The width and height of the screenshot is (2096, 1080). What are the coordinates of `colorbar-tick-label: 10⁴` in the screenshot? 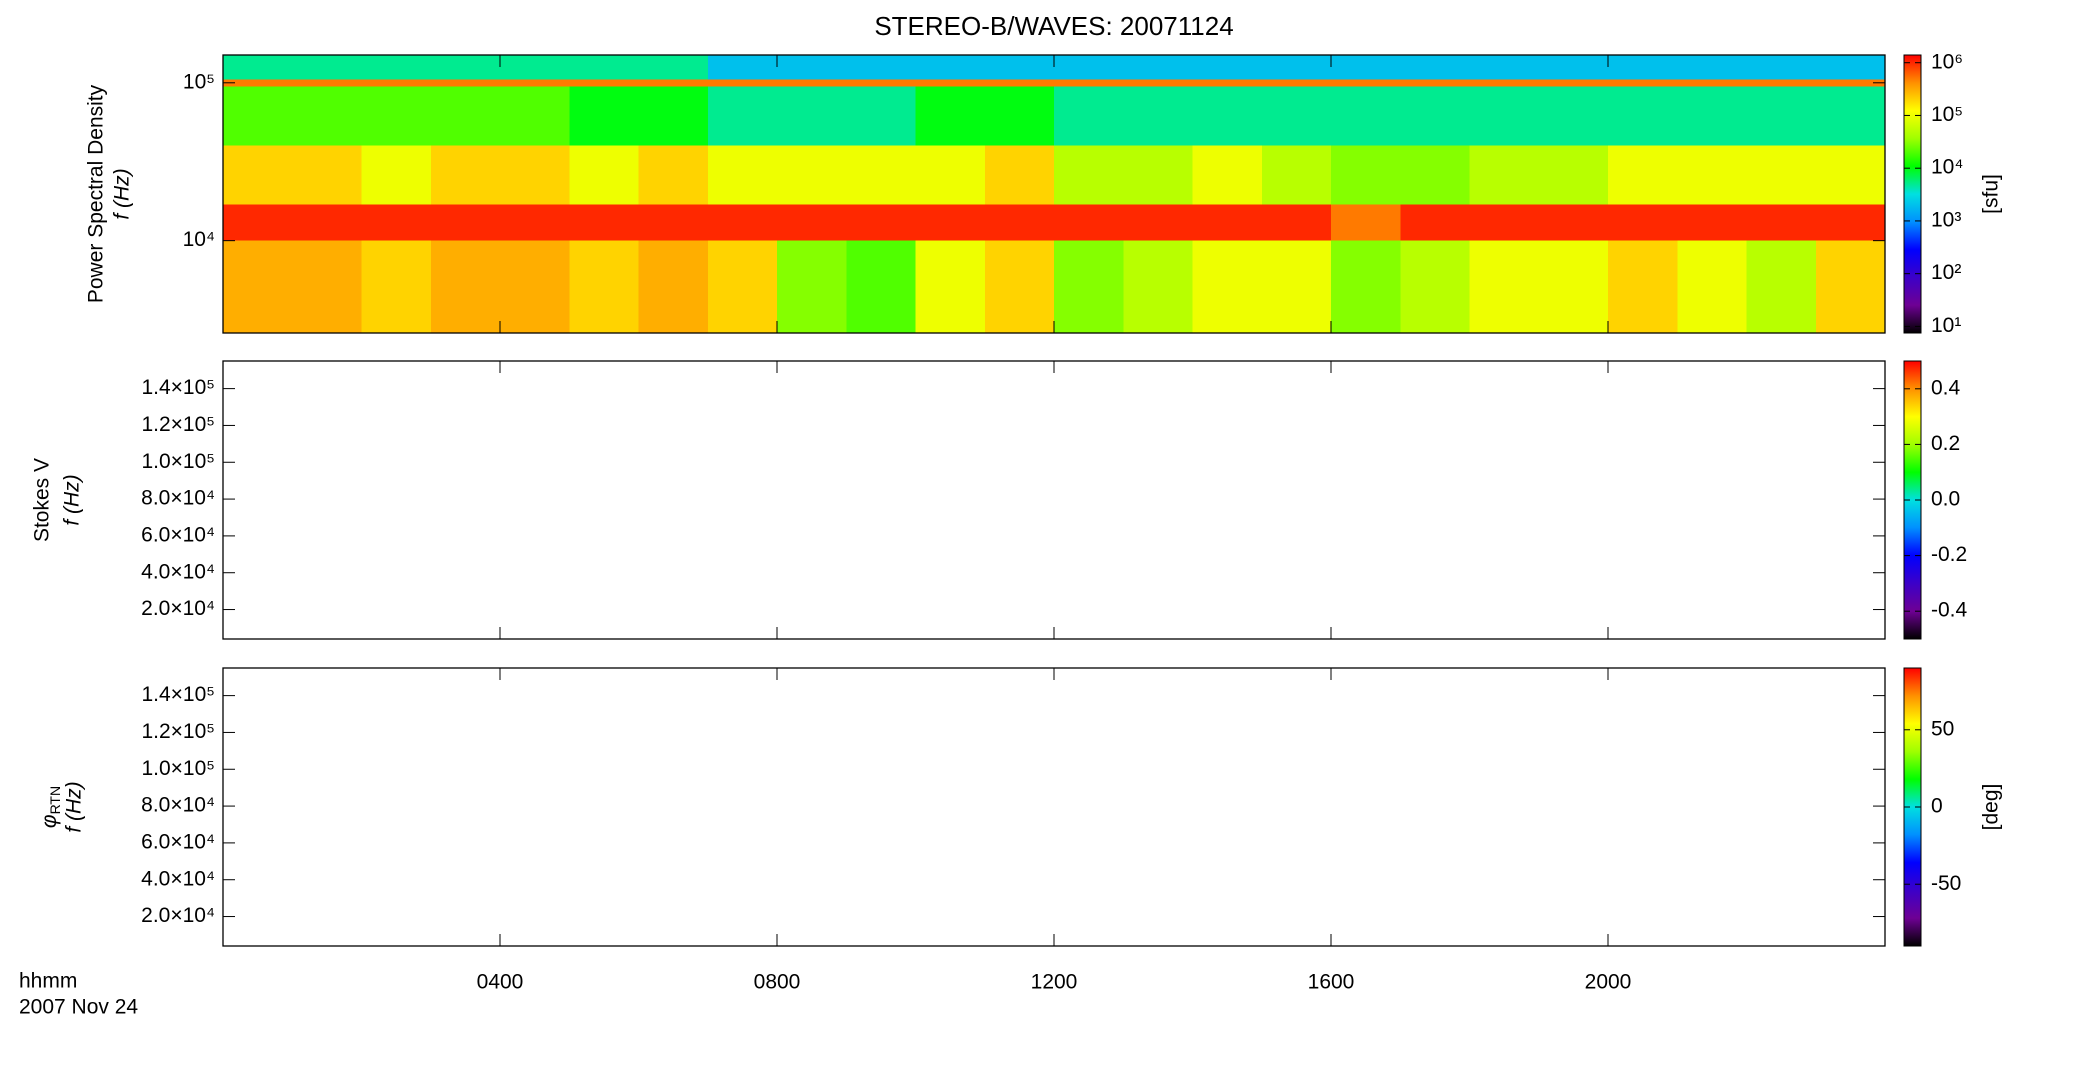 It's located at (1947, 167).